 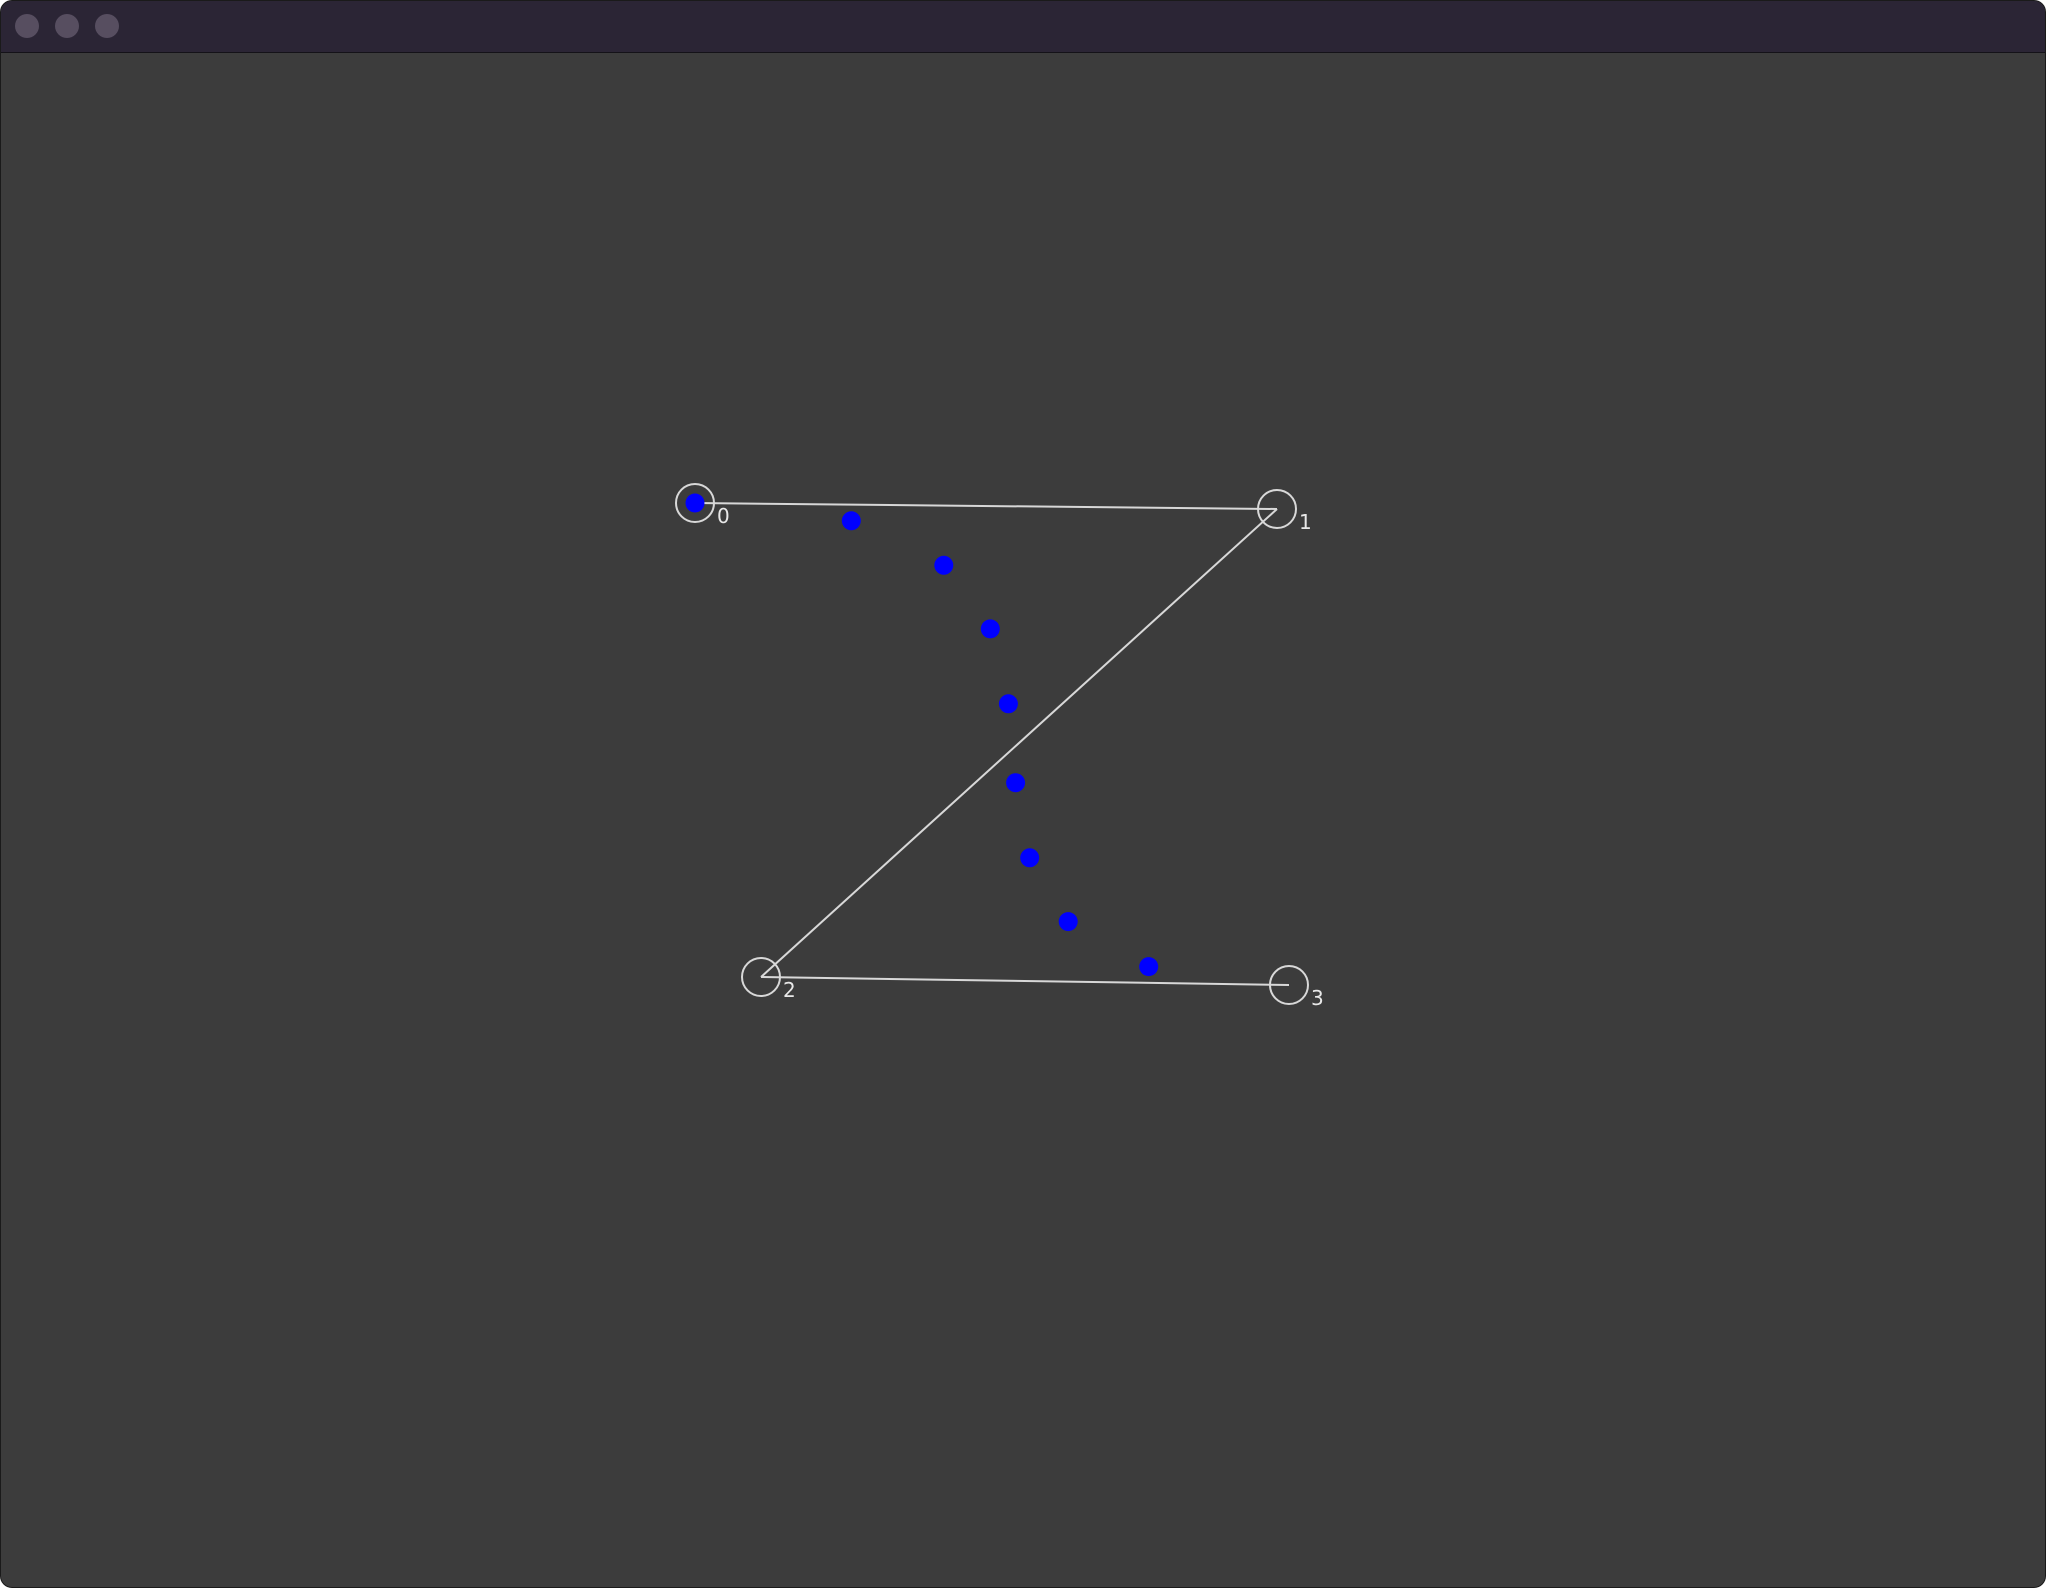 I want to click on control-point-1-handle, so click(x=1277, y=509).